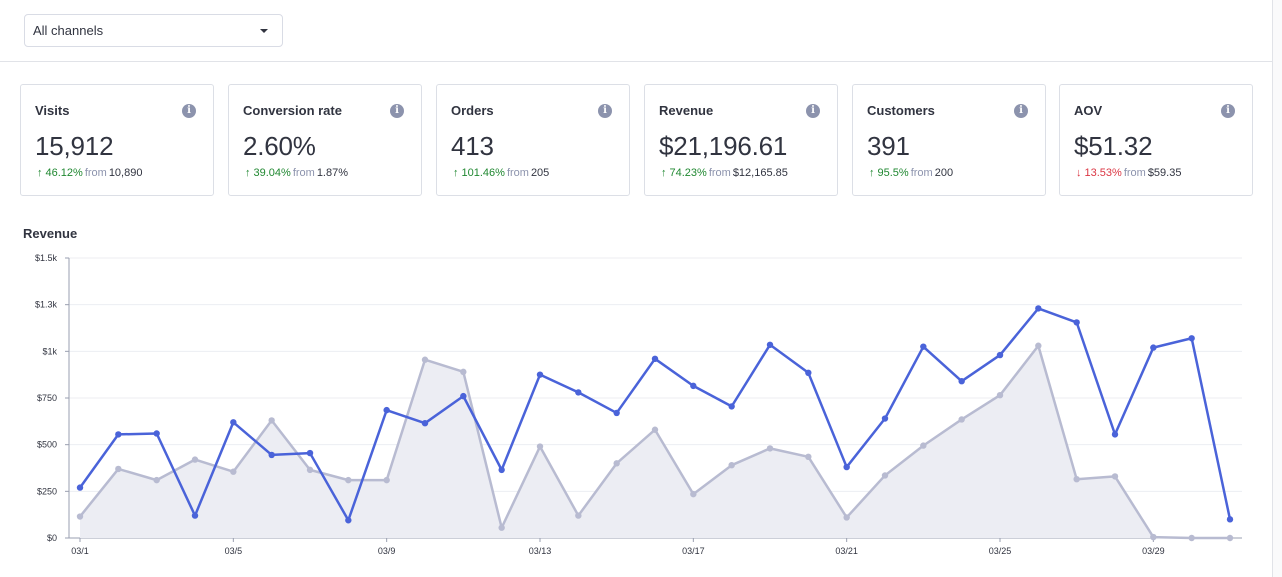 The width and height of the screenshot is (1282, 577). What do you see at coordinates (264, 31) in the screenshot?
I see `chevron-down-icon` at bounding box center [264, 31].